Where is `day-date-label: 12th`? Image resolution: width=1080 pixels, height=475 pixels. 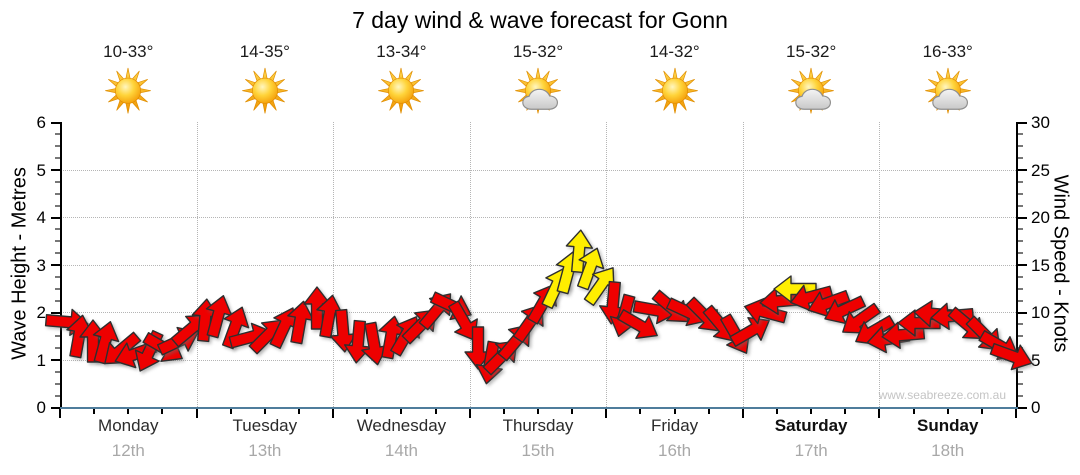 day-date-label: 12th is located at coordinates (128, 450).